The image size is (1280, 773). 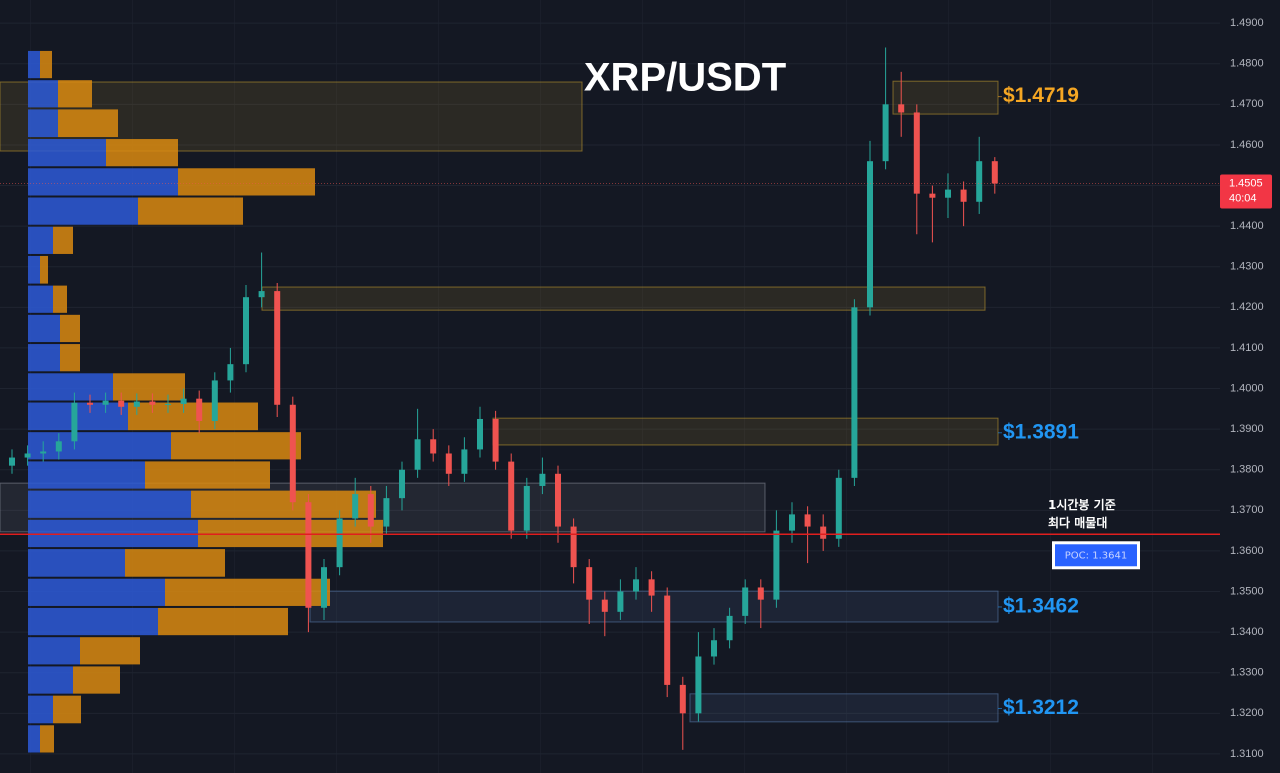 I want to click on y-tick-label: 1.3100, so click(x=1247, y=754).